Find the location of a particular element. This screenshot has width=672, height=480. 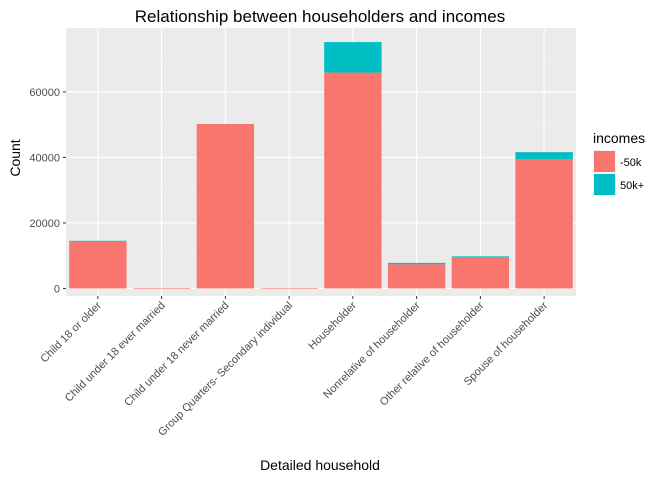

y-tick-label: 0 is located at coordinates (57, 289).